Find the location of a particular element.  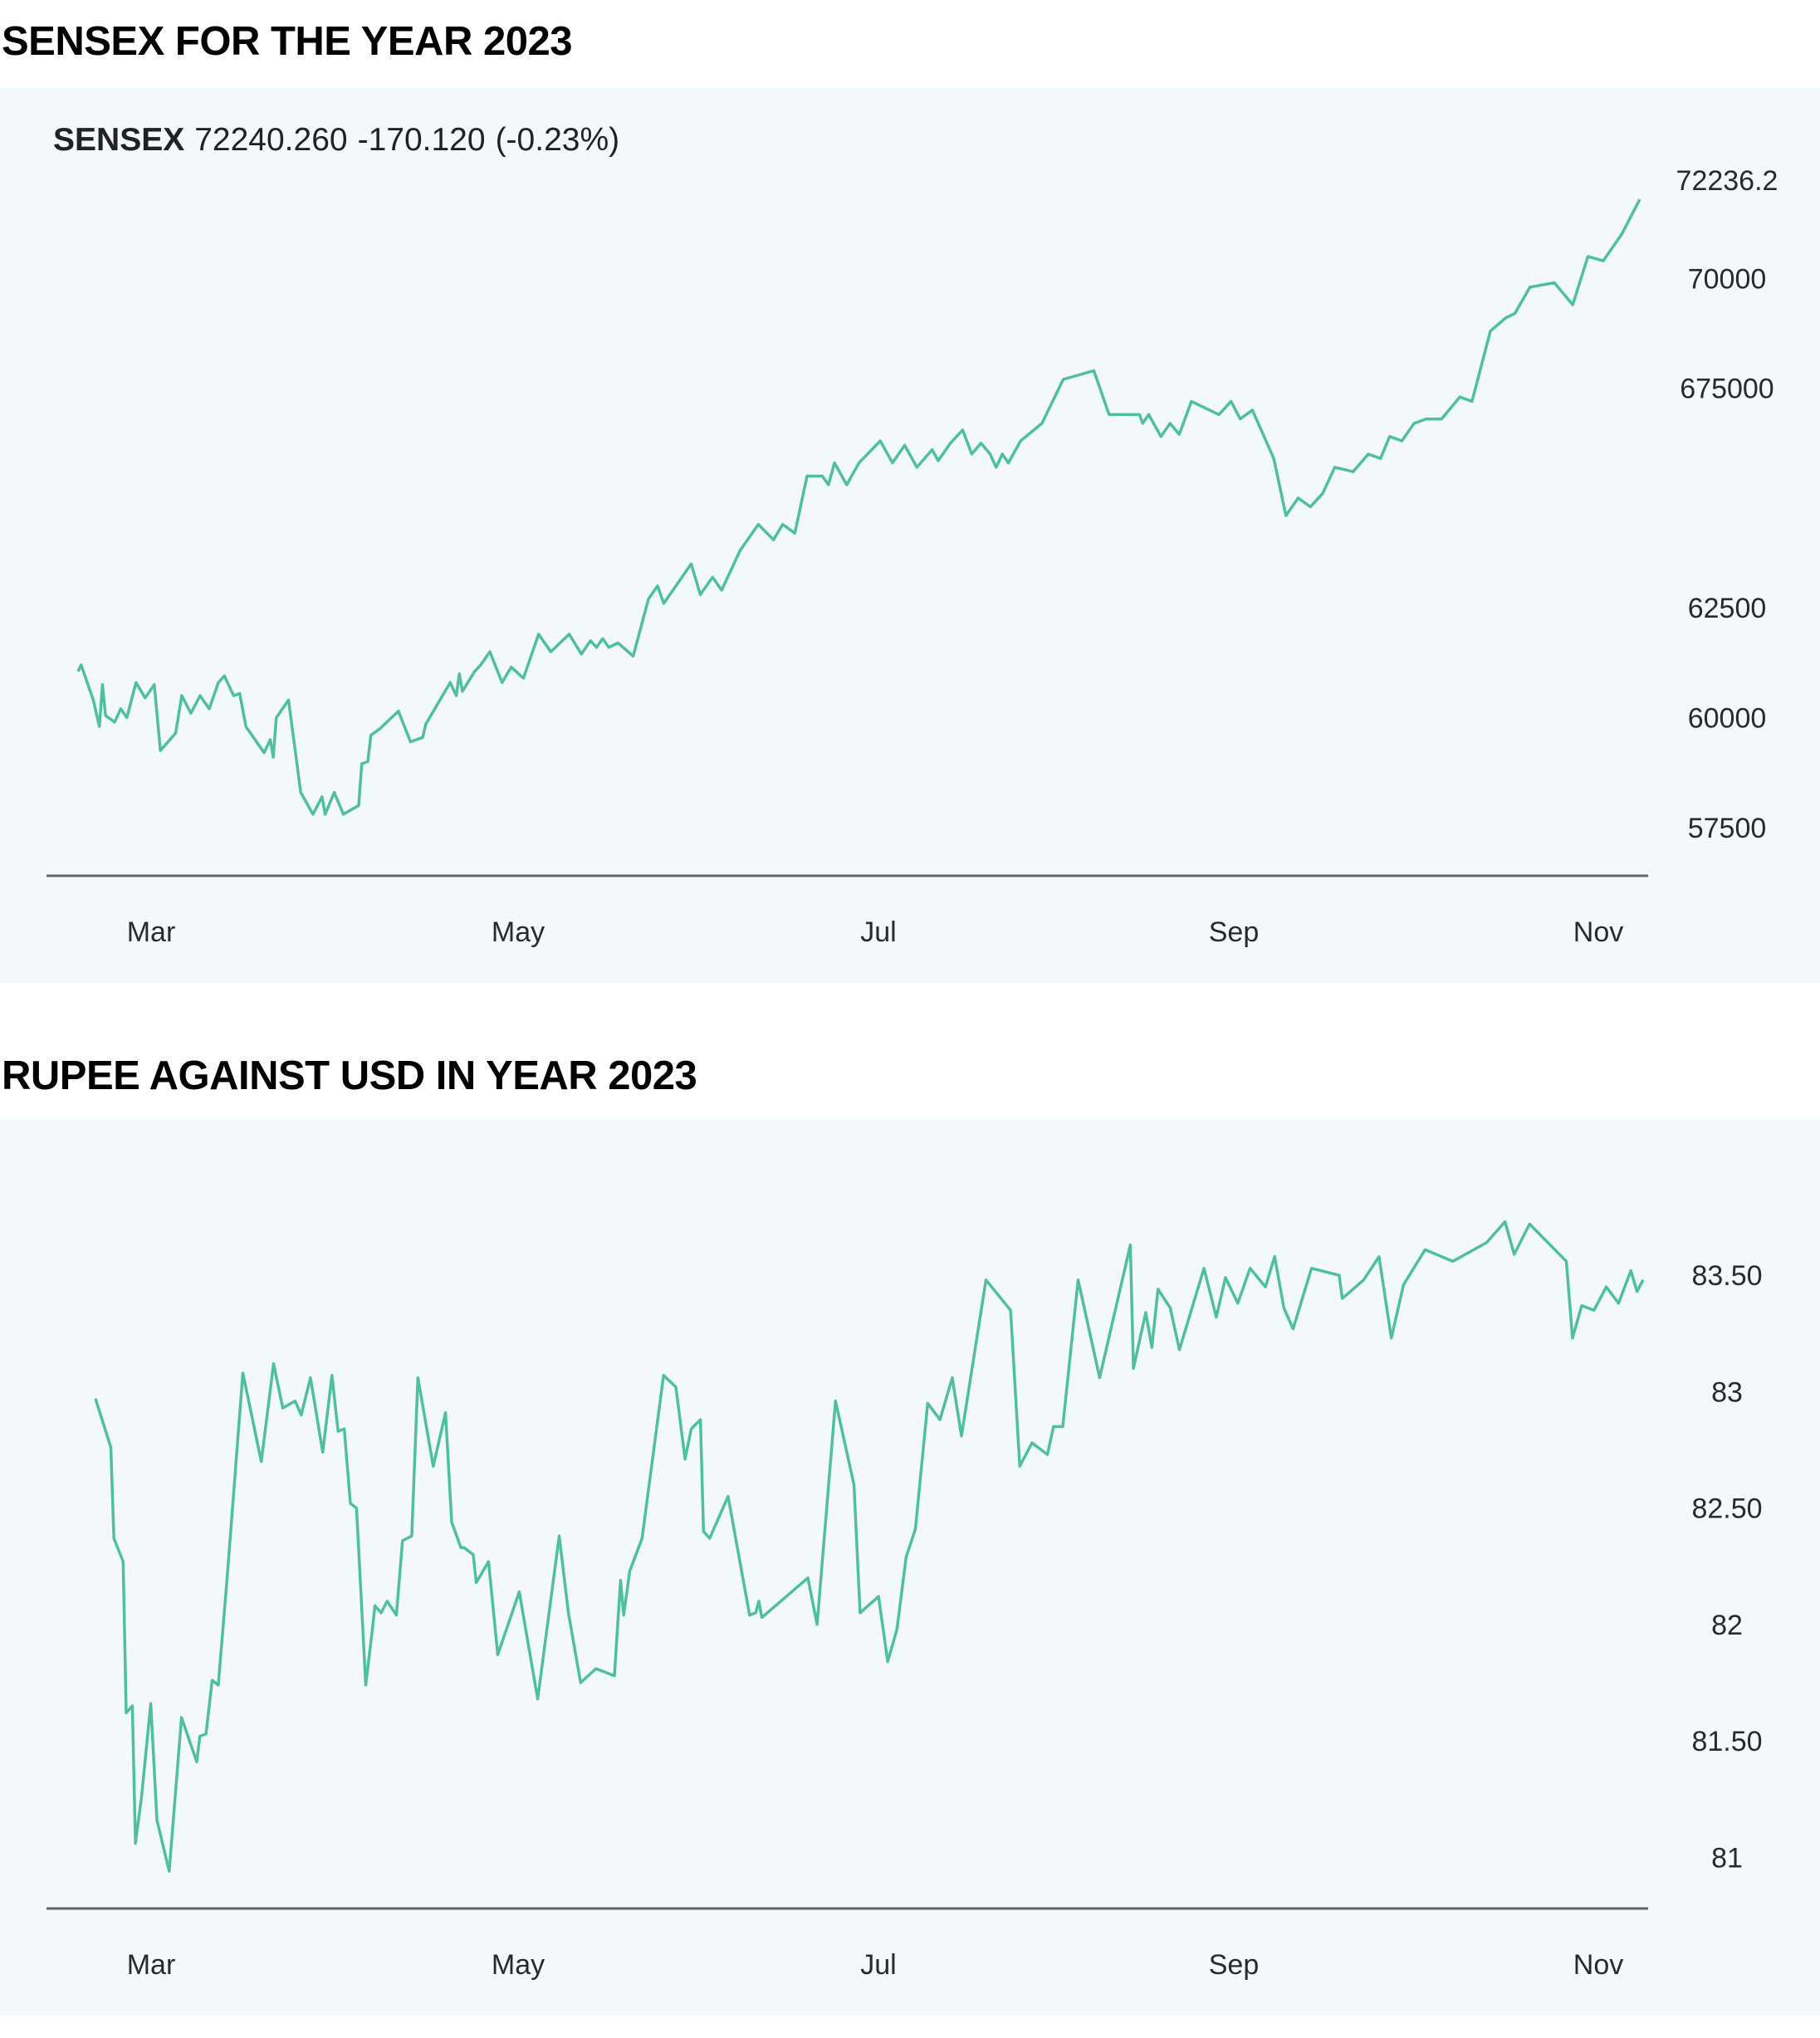

quote-value: 72240.260 is located at coordinates (270, 140).